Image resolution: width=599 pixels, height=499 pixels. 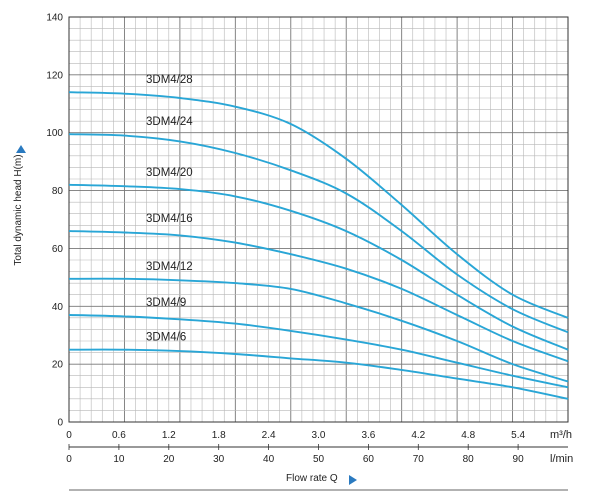 I want to click on x-axis-title: Flow rate Q, so click(x=312, y=478).